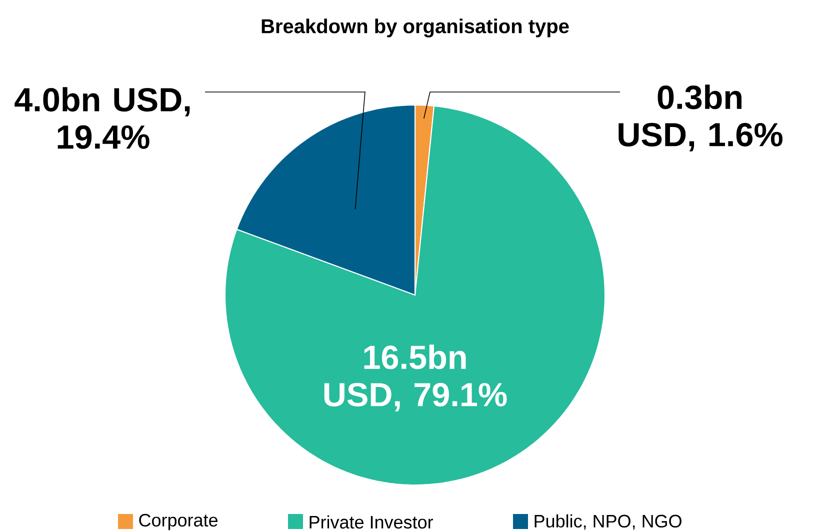  Describe the element at coordinates (608, 522) in the screenshot. I see `legend-label: Public, NPO, NGO` at that location.